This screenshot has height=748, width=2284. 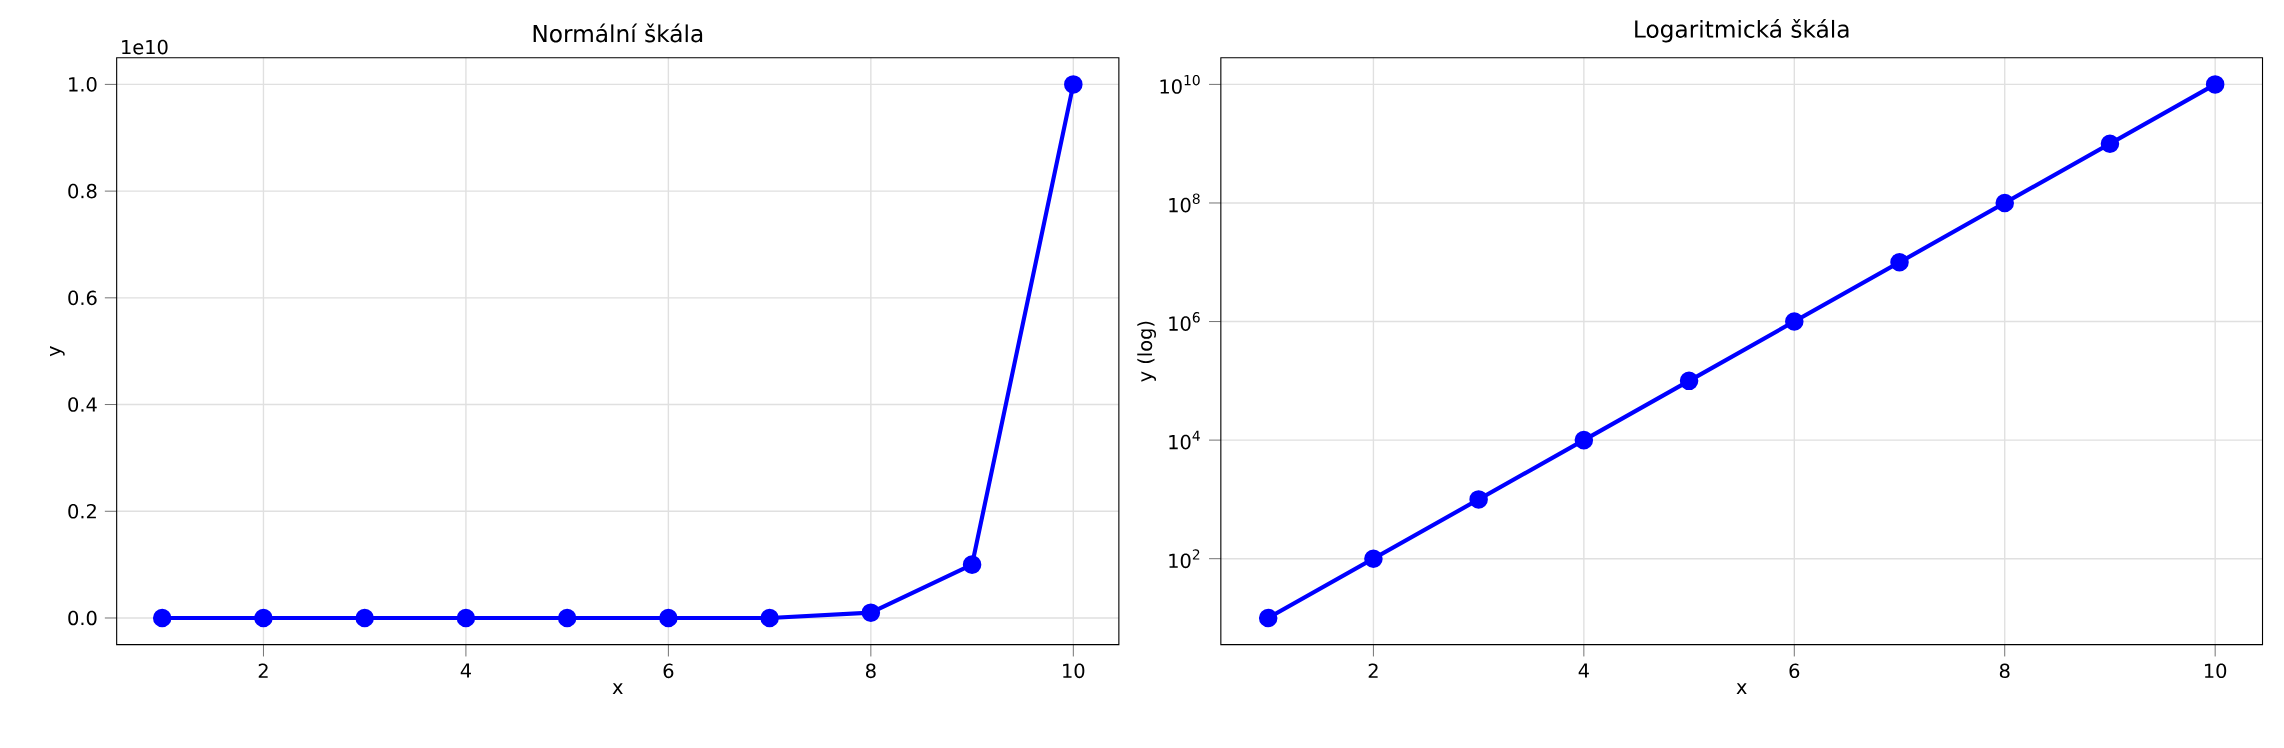 I want to click on y-tick-label: 0.0, so click(x=82, y=618).